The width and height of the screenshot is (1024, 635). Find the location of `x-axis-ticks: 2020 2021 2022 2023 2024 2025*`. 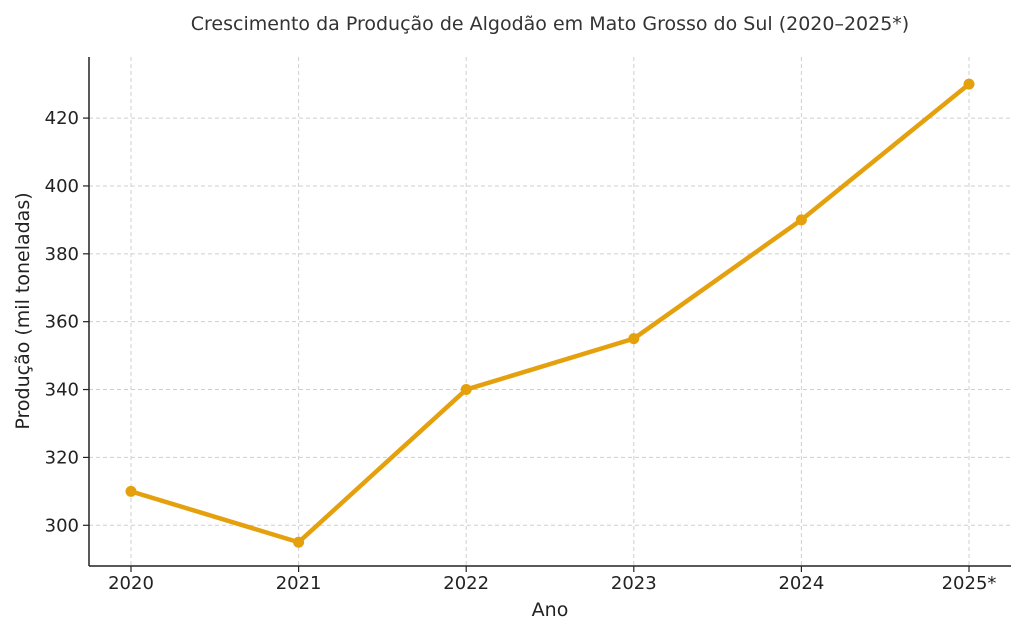

x-axis-ticks: 2020 2021 2022 2023 2024 2025* is located at coordinates (552, 580).